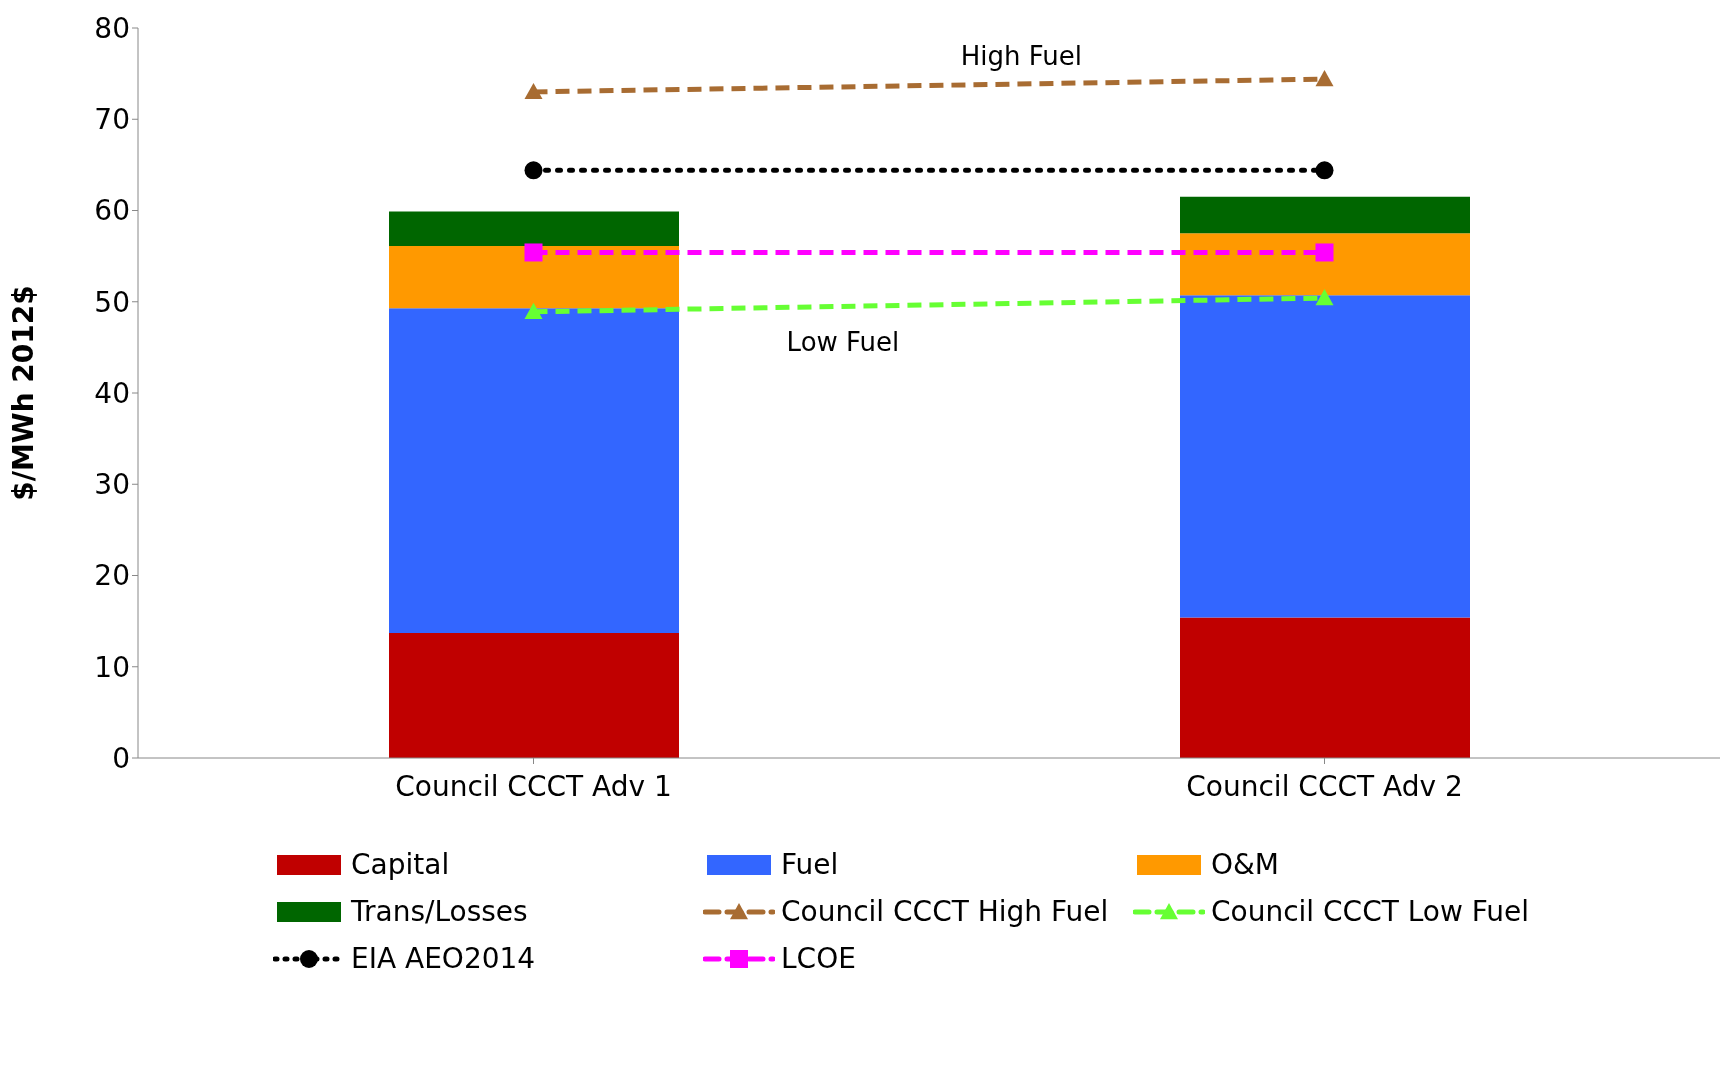 The height and width of the screenshot is (1065, 1736). Describe the element at coordinates (112, 393) in the screenshot. I see `y-tick-label: 40` at that location.